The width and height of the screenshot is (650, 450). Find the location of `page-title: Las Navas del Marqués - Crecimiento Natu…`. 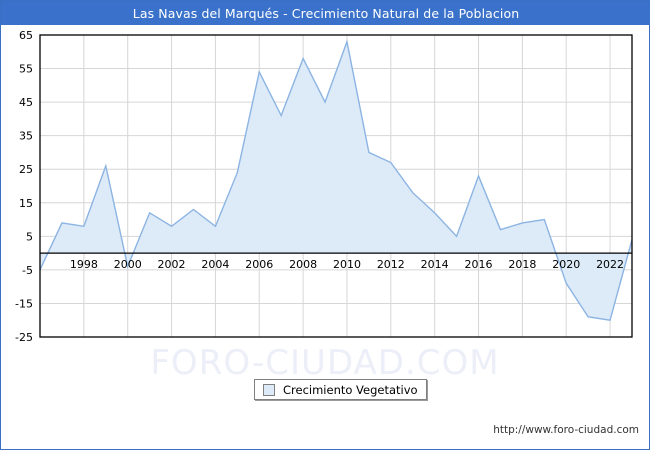

page-title: Las Navas del Marqués - Crecimiento Natu… is located at coordinates (326, 13).